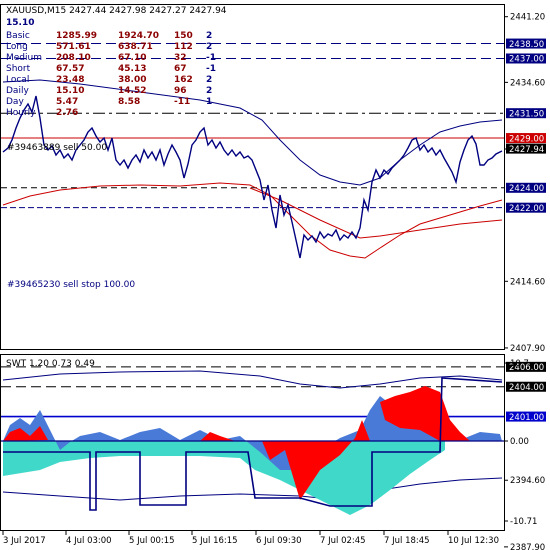  What do you see at coordinates (343, 541) in the screenshot?
I see `time-tick-label: 7 Jul 02:45` at bounding box center [343, 541].